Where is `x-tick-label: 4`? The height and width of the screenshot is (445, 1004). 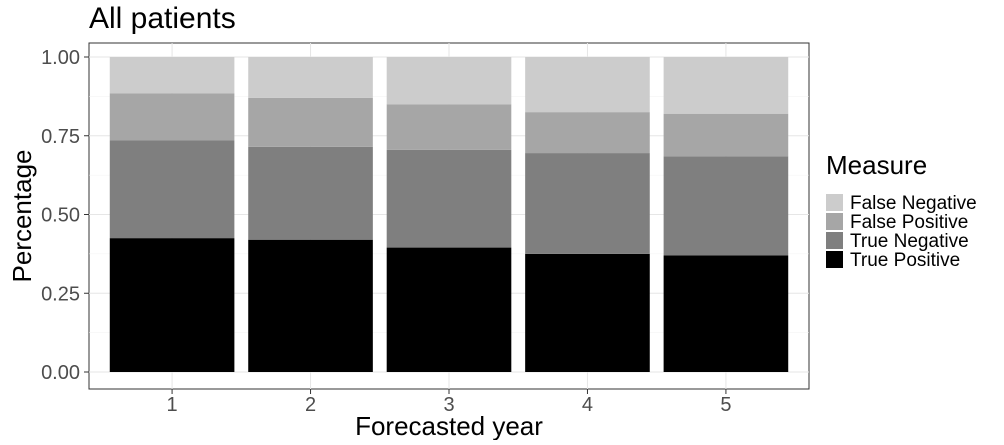
x-tick-label: 4 is located at coordinates (587, 405).